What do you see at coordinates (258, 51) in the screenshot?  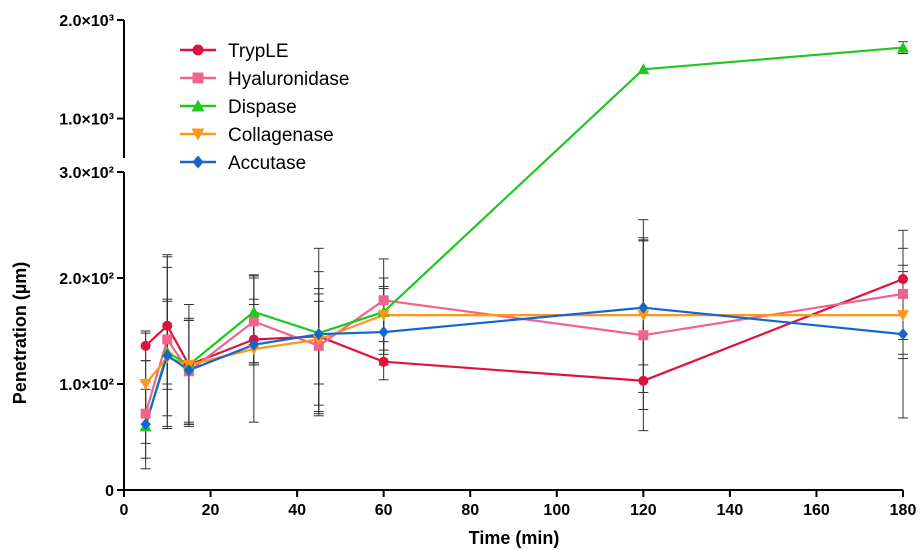 I see `legend-label: TrypLE` at bounding box center [258, 51].